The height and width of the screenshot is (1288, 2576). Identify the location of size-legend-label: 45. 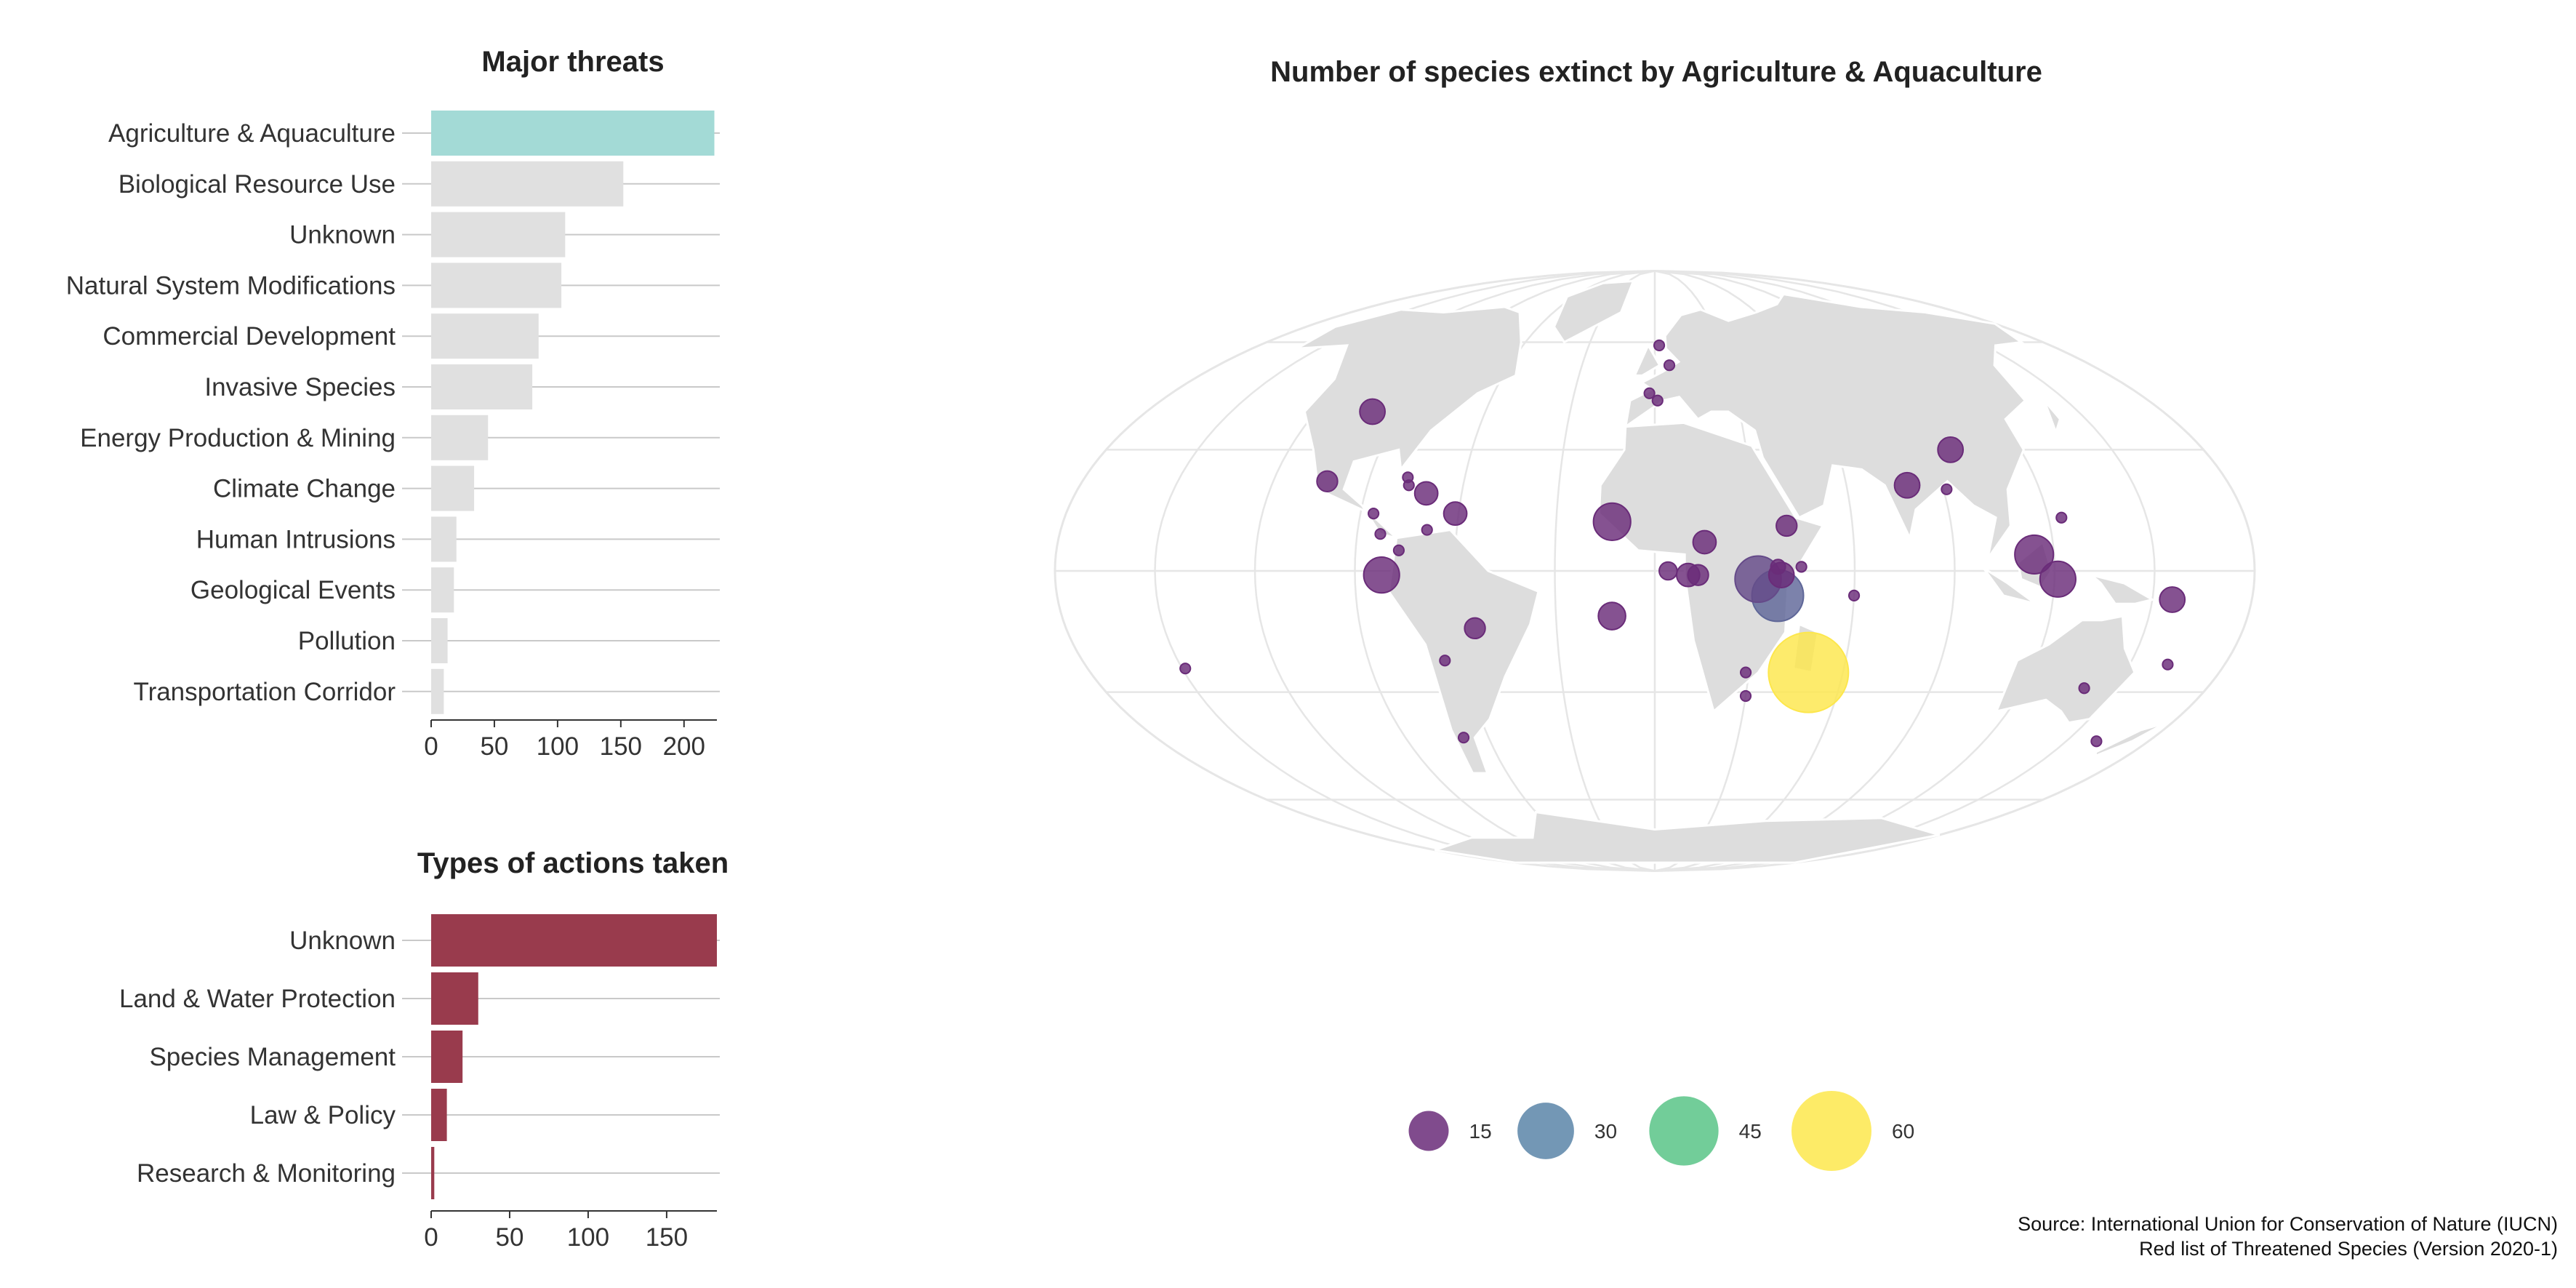
(1750, 1131).